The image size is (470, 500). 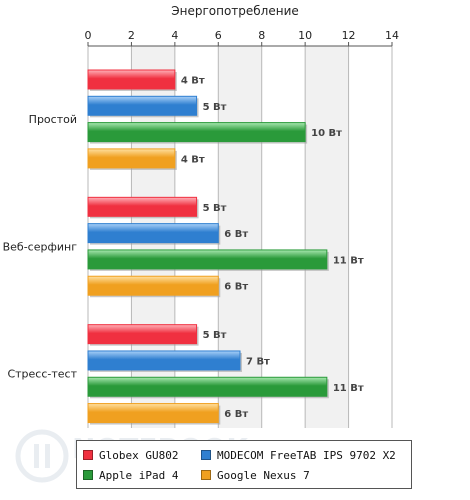 What do you see at coordinates (306, 455) in the screenshot?
I see `legend-label-1: MODECOM FreeTAB IPS 9702 X2` at bounding box center [306, 455].